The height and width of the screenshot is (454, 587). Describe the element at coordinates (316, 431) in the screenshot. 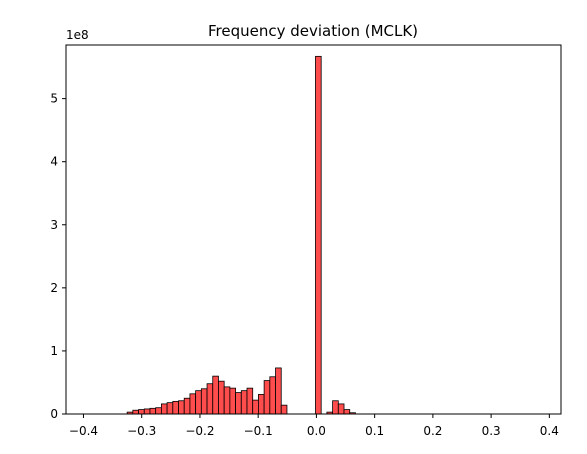

I see `x-tick-label: 0.0` at that location.